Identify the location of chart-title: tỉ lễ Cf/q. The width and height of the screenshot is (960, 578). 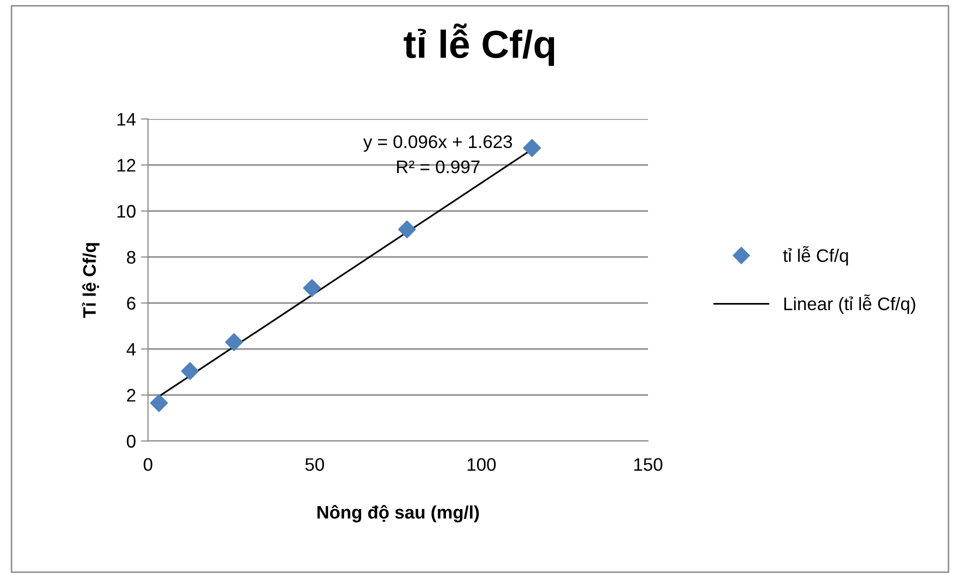
(479, 44).